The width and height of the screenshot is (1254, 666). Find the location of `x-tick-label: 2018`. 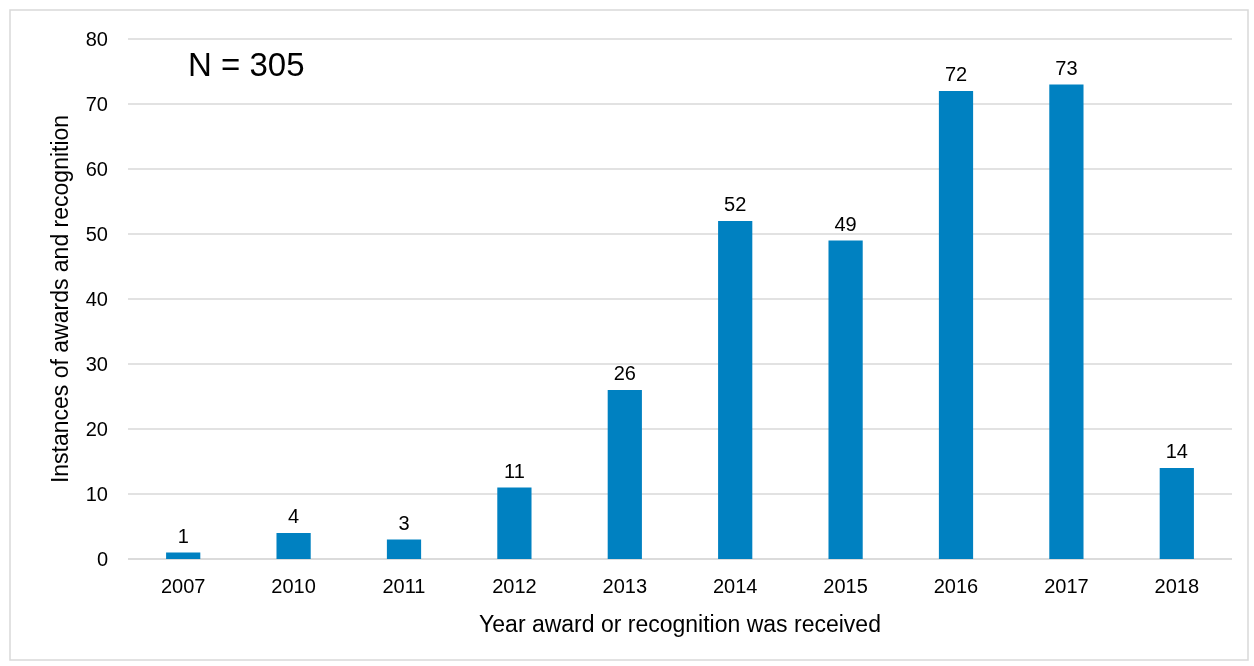

x-tick-label: 2018 is located at coordinates (1177, 586).